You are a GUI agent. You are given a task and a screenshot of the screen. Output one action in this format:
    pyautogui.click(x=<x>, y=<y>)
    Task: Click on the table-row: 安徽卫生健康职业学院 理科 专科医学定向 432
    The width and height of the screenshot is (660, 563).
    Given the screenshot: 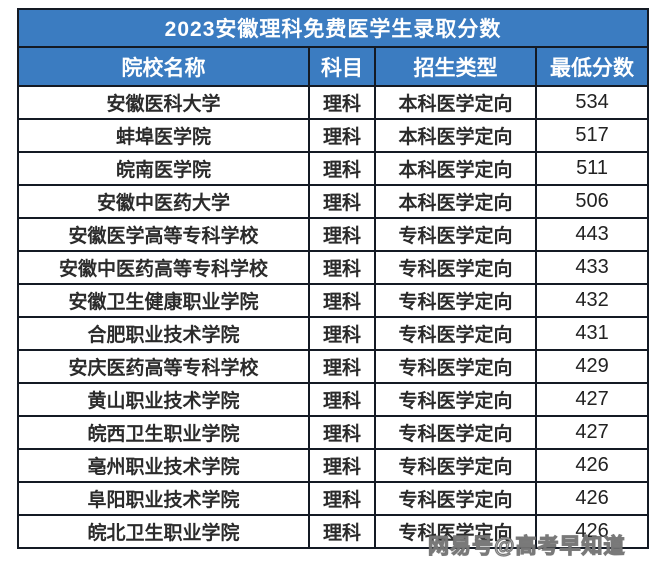 What is the action you would take?
    pyautogui.click(x=333, y=300)
    